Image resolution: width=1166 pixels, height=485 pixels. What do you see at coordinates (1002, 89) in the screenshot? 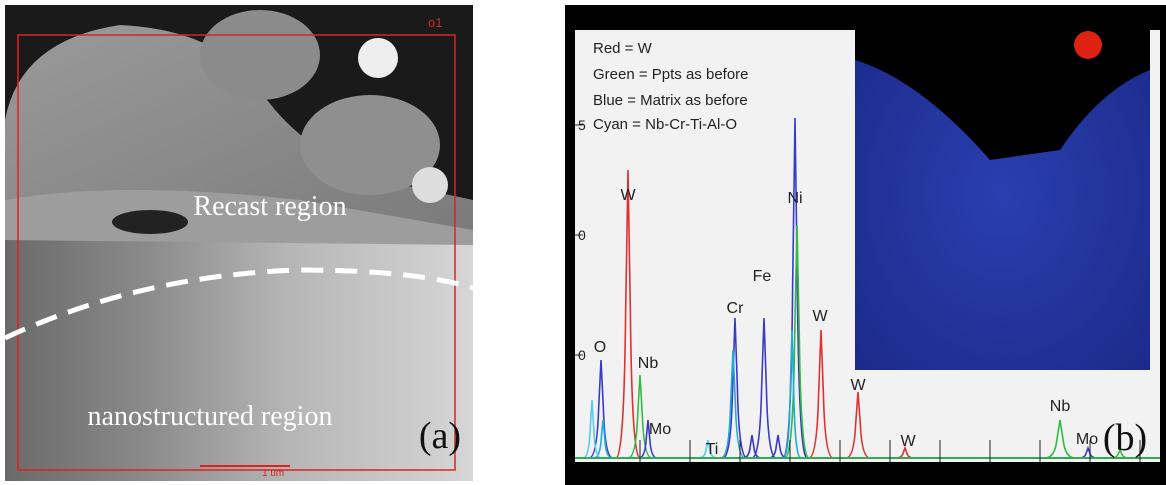
I see `map-void` at bounding box center [1002, 89].